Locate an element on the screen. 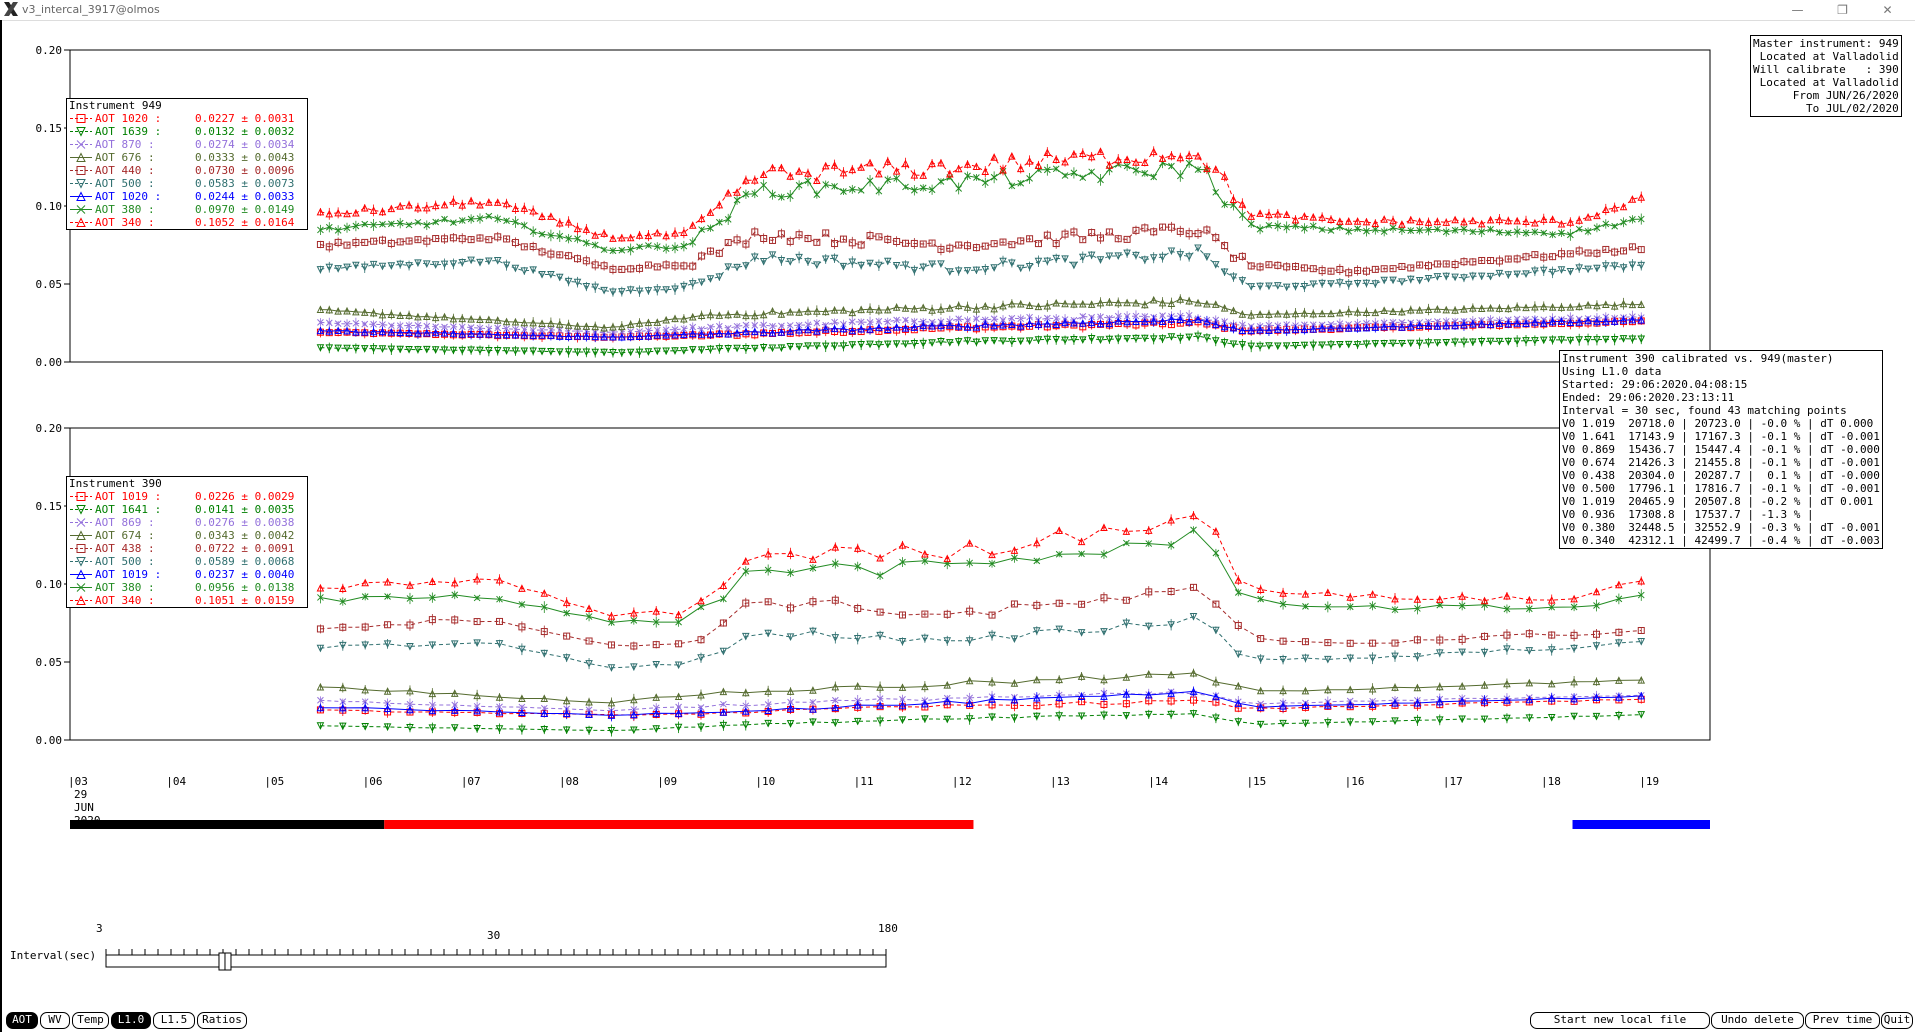 The width and height of the screenshot is (1915, 1032). start-new-local-file-button: Start new local file is located at coordinates (1620, 1020).